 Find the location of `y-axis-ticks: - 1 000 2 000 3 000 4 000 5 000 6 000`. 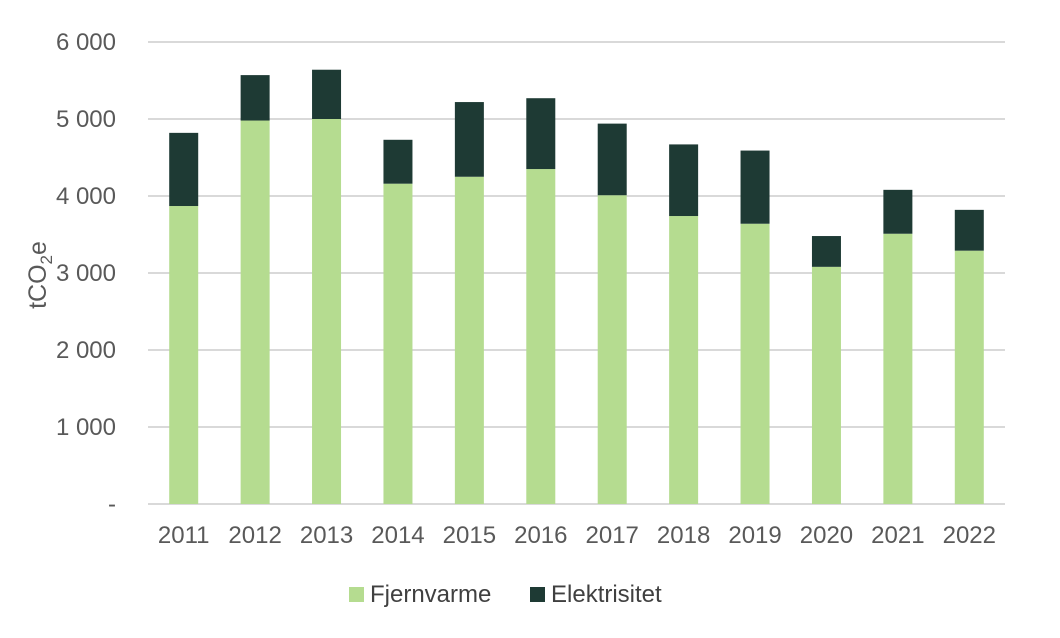

y-axis-ticks: - 1 000 2 000 3 000 4 000 5 000 6 000 is located at coordinates (86, 273).